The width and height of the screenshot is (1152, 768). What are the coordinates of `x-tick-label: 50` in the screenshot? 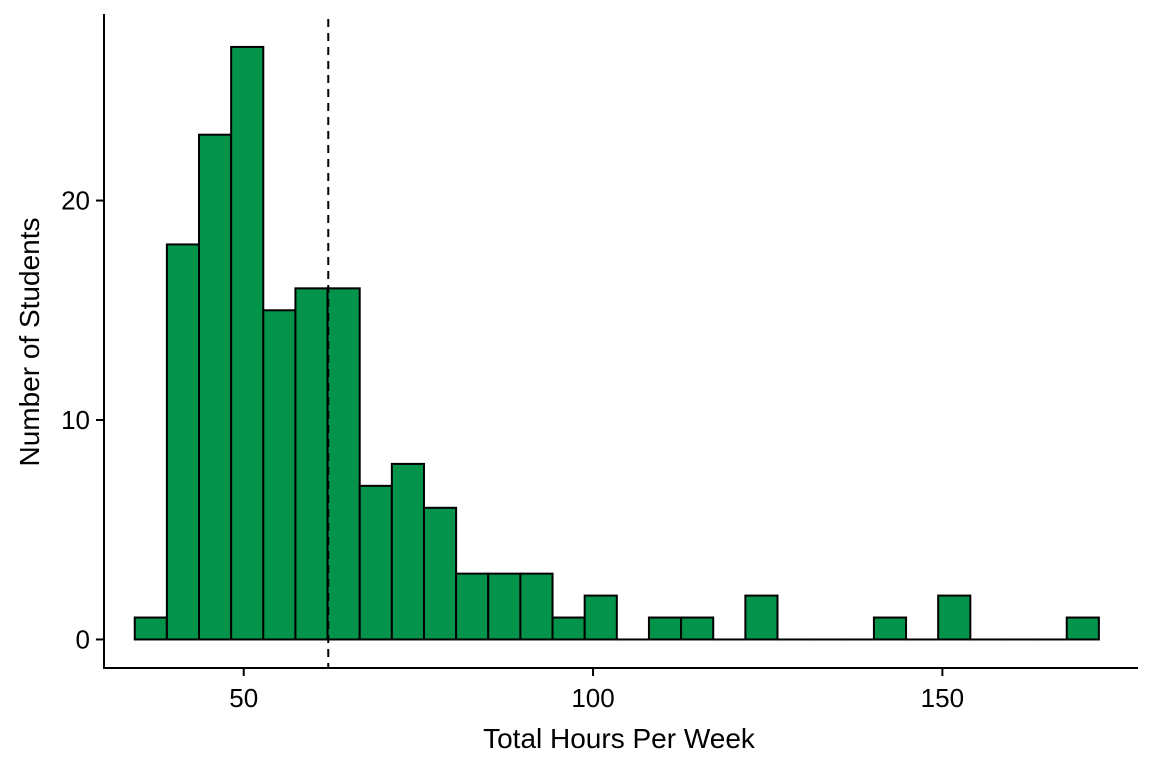 It's located at (243, 698).